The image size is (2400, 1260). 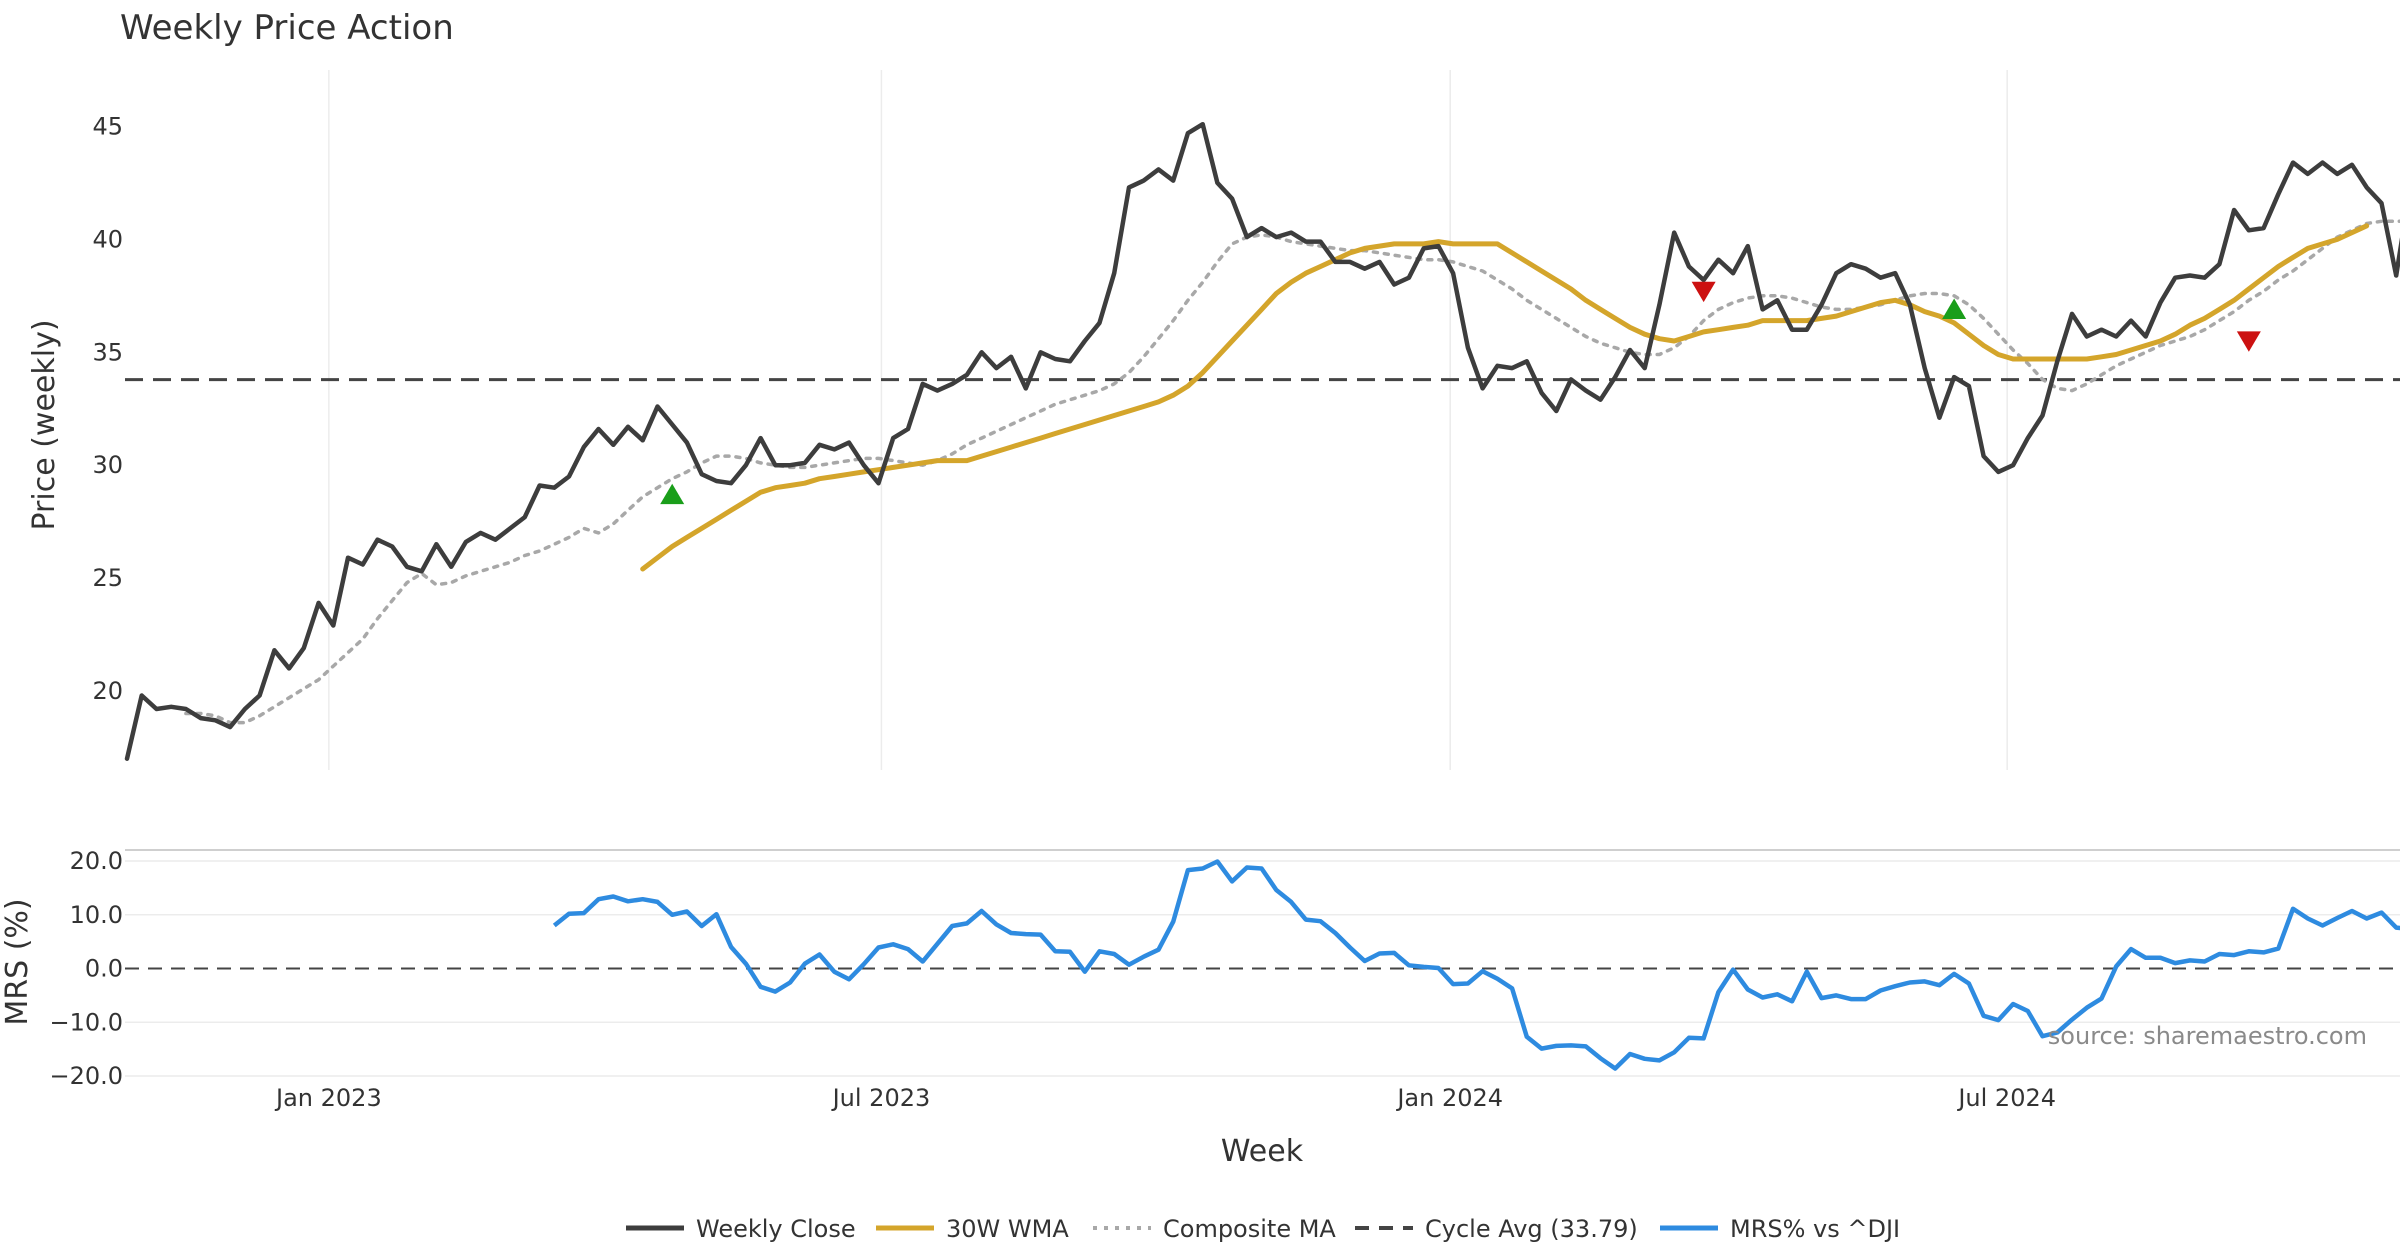 I want to click on mrs-y-axis-label: MRS (%), so click(x=17, y=961).